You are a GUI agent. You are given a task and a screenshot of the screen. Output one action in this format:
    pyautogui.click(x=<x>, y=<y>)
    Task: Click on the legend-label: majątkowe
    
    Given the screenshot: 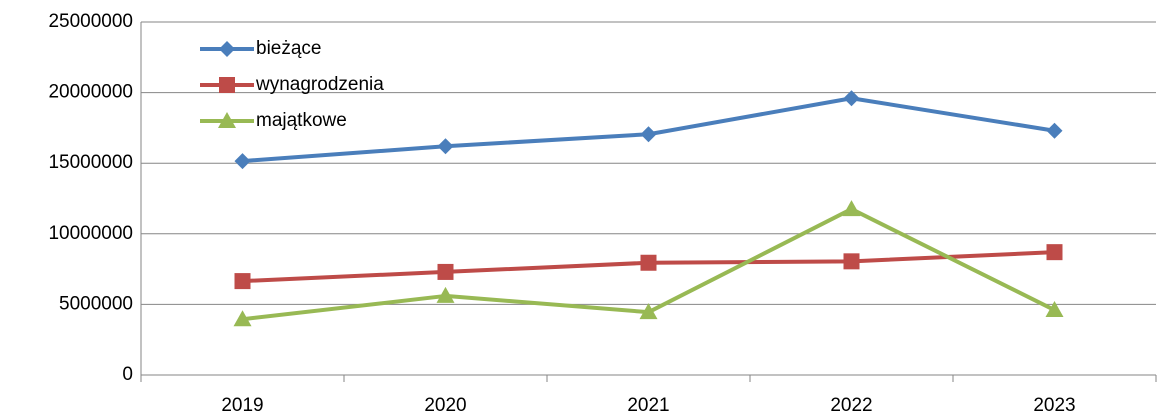 What is the action you would take?
    pyautogui.click(x=301, y=120)
    